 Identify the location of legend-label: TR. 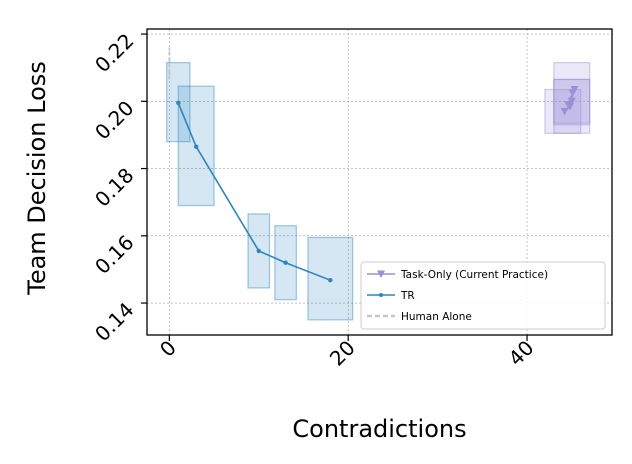
(407, 296).